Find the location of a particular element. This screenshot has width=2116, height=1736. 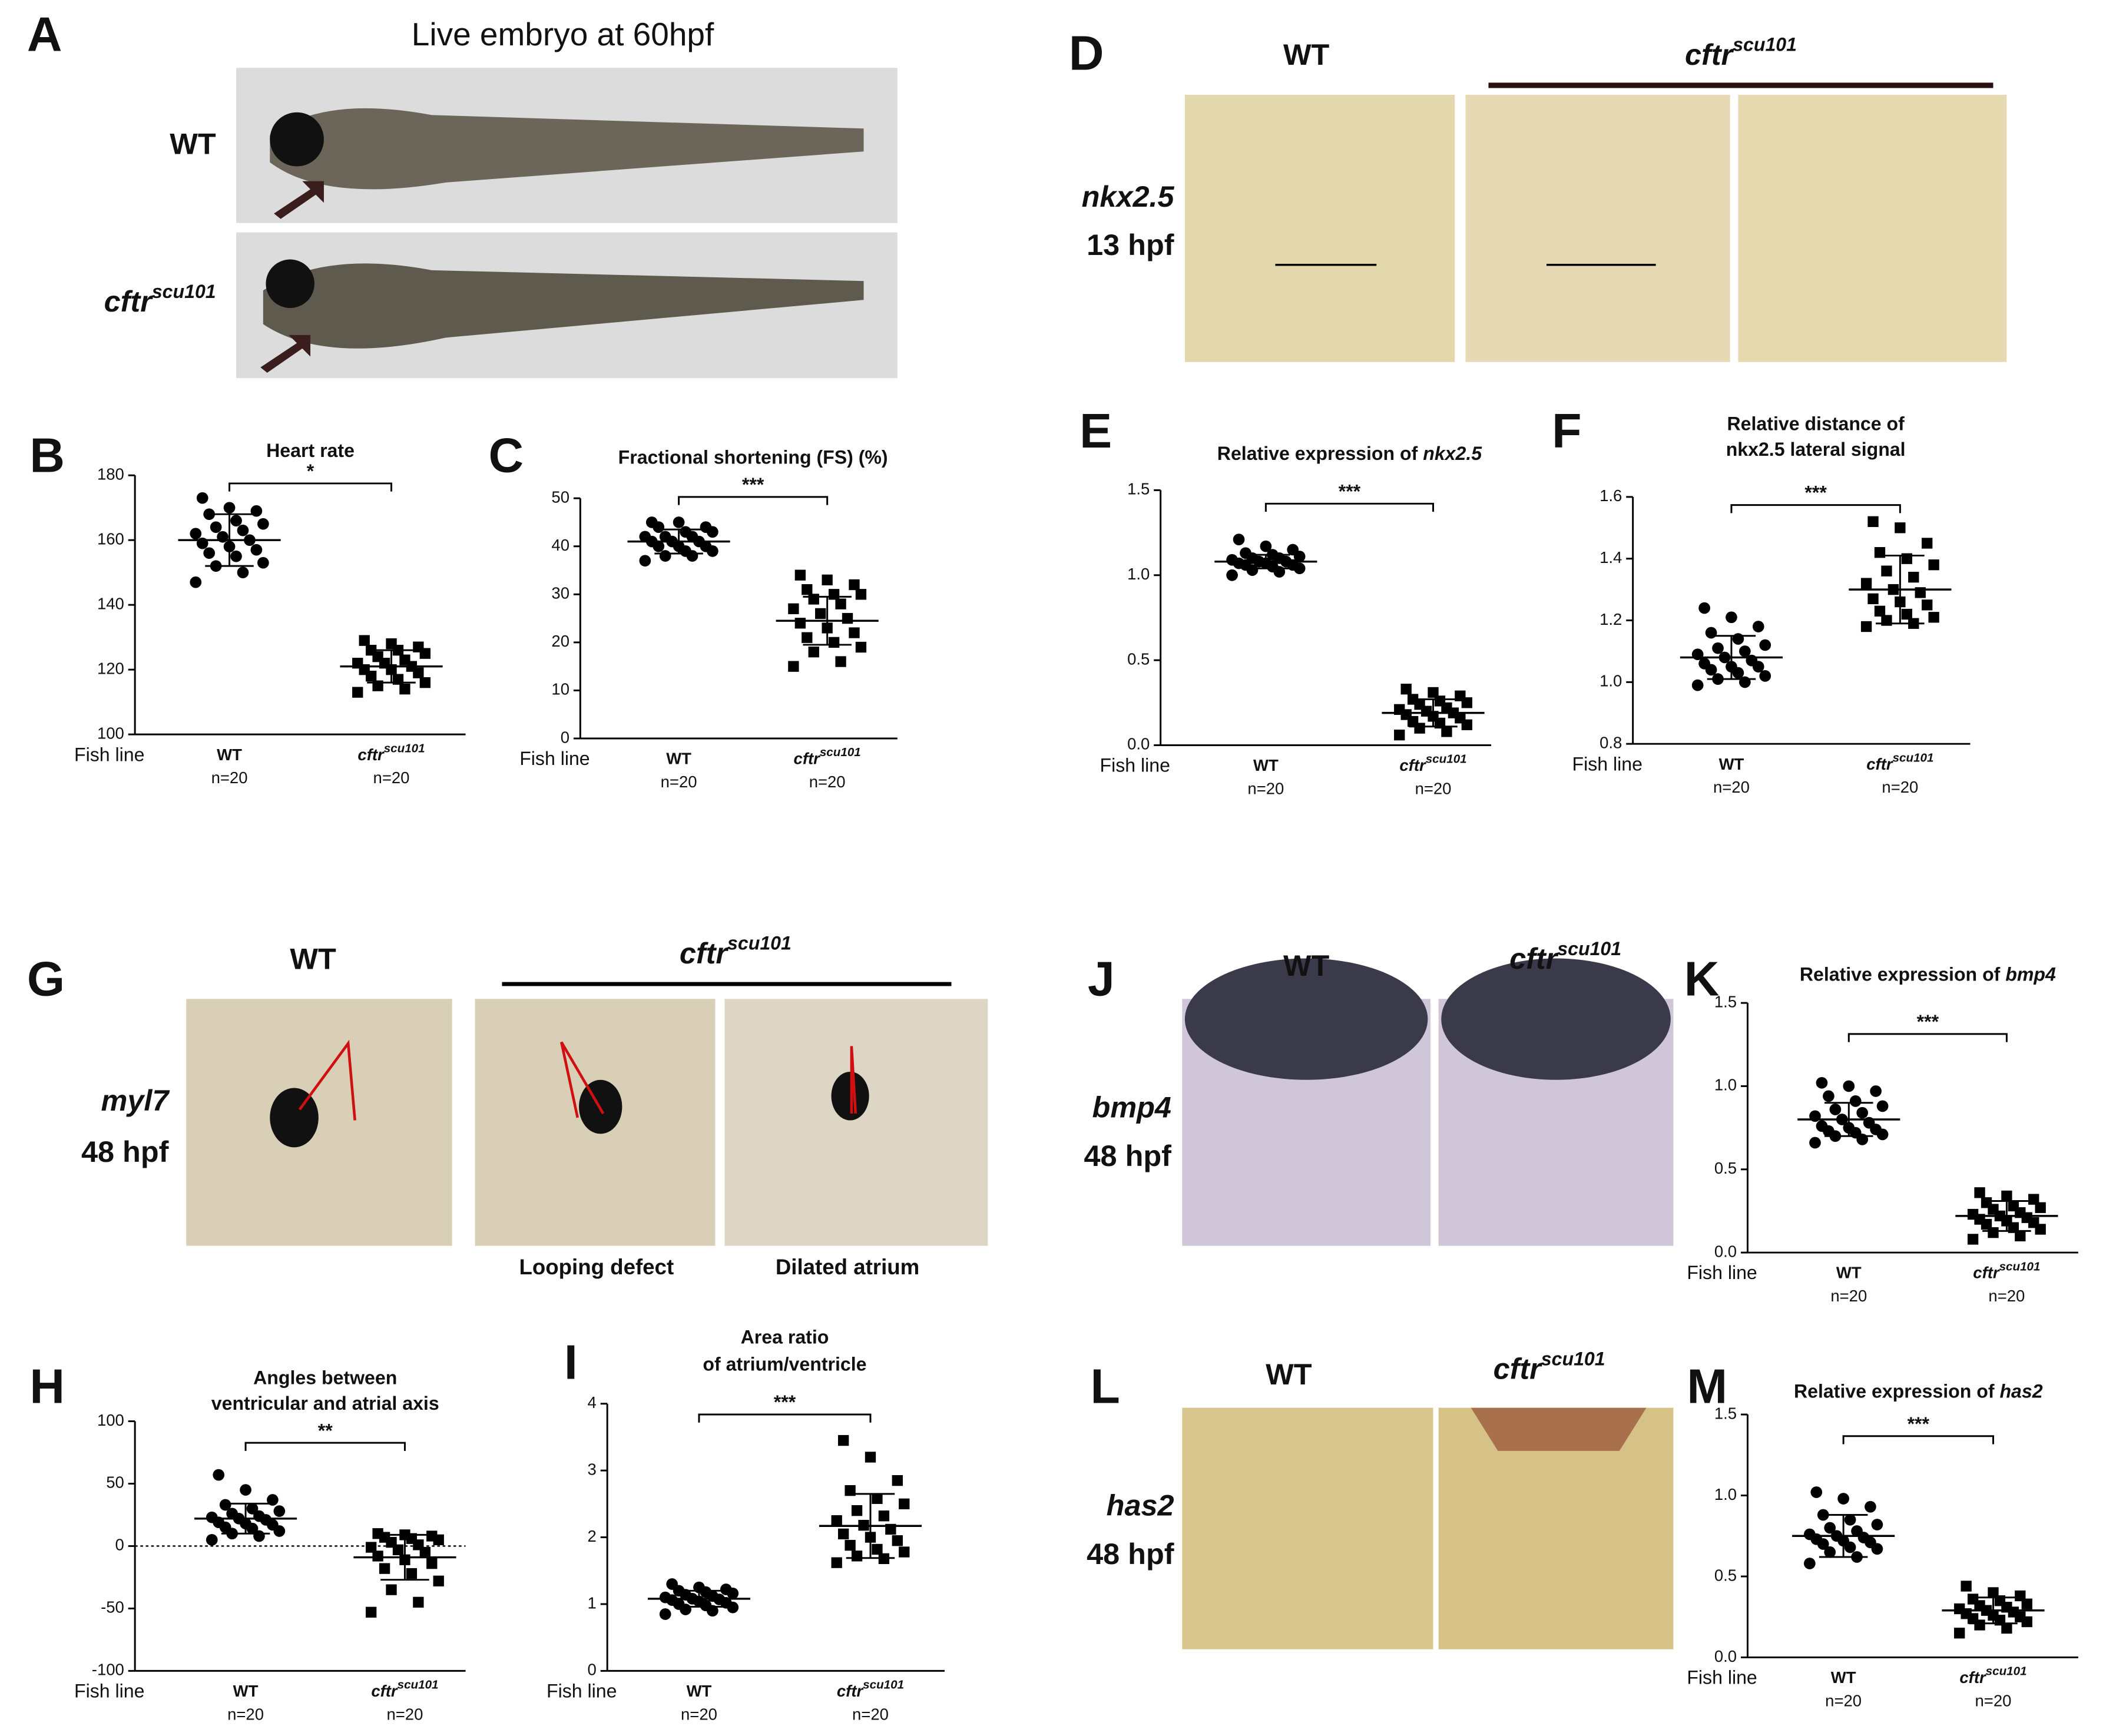

chart-title: Relative expression of bmp4 is located at coordinates (1928, 974).